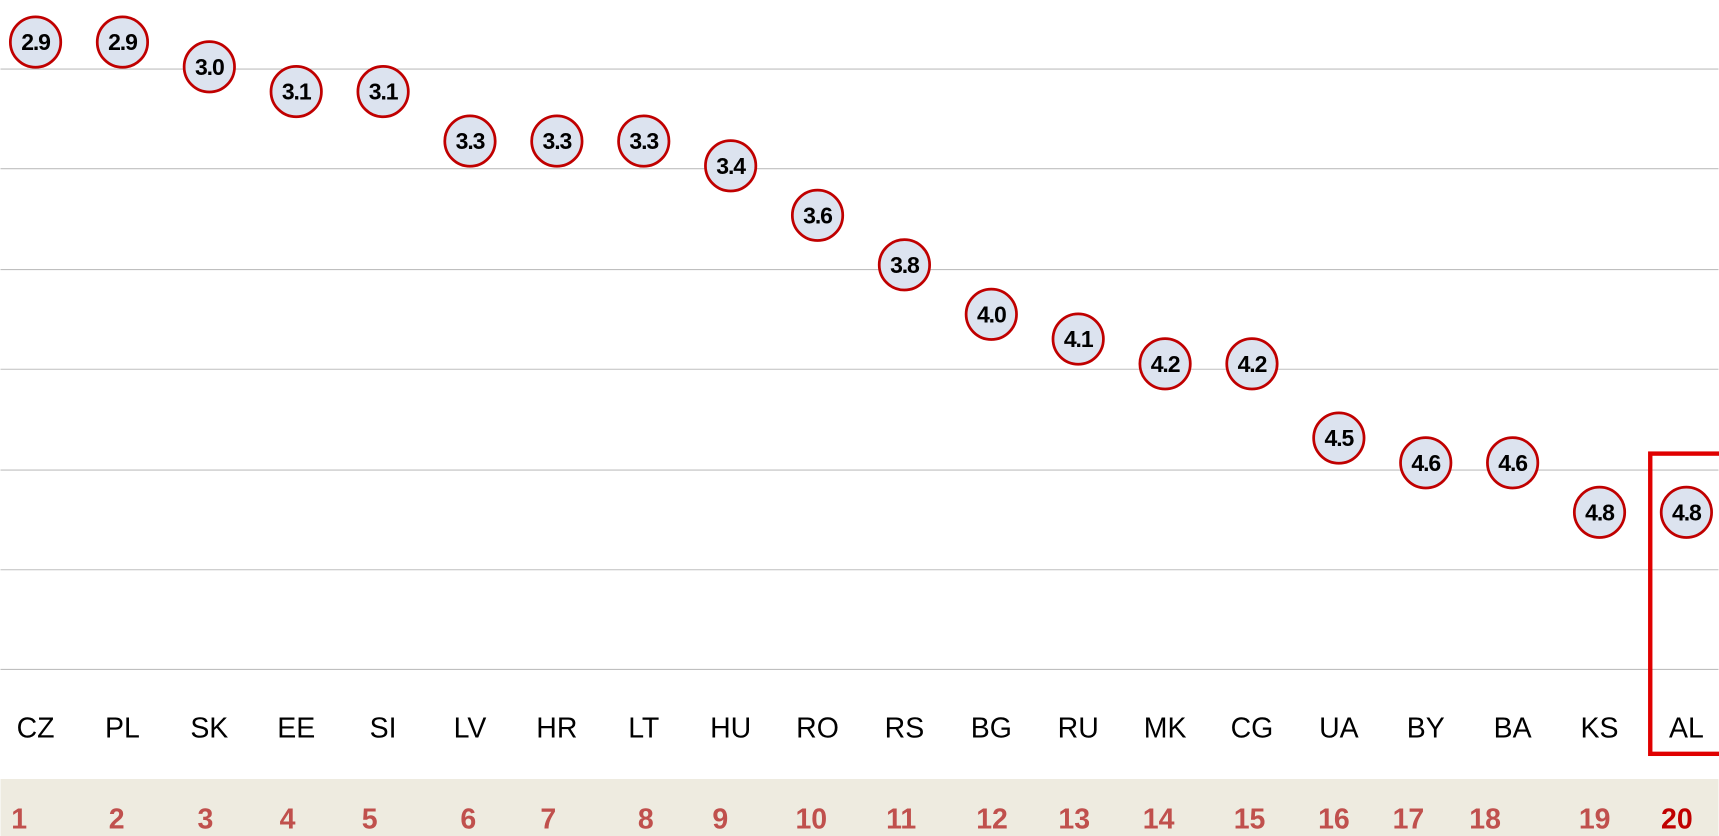  I want to click on rank-label: 16, so click(1334, 820).